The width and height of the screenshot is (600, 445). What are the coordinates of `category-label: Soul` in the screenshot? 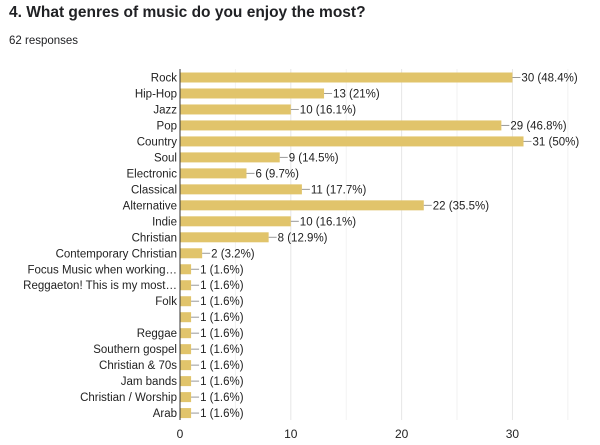 It's located at (165, 158).